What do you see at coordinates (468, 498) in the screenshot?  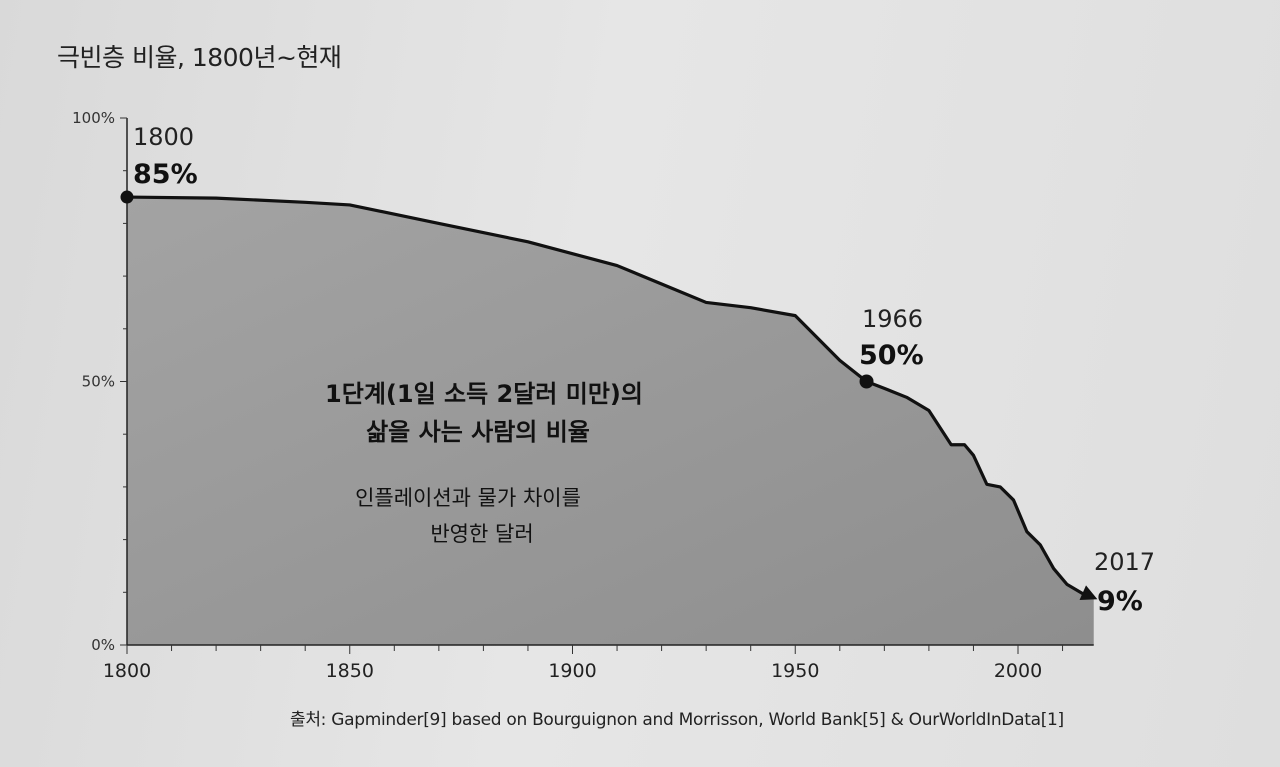 I see `area-label-line3: 인플레이션과 물가 차이를` at bounding box center [468, 498].